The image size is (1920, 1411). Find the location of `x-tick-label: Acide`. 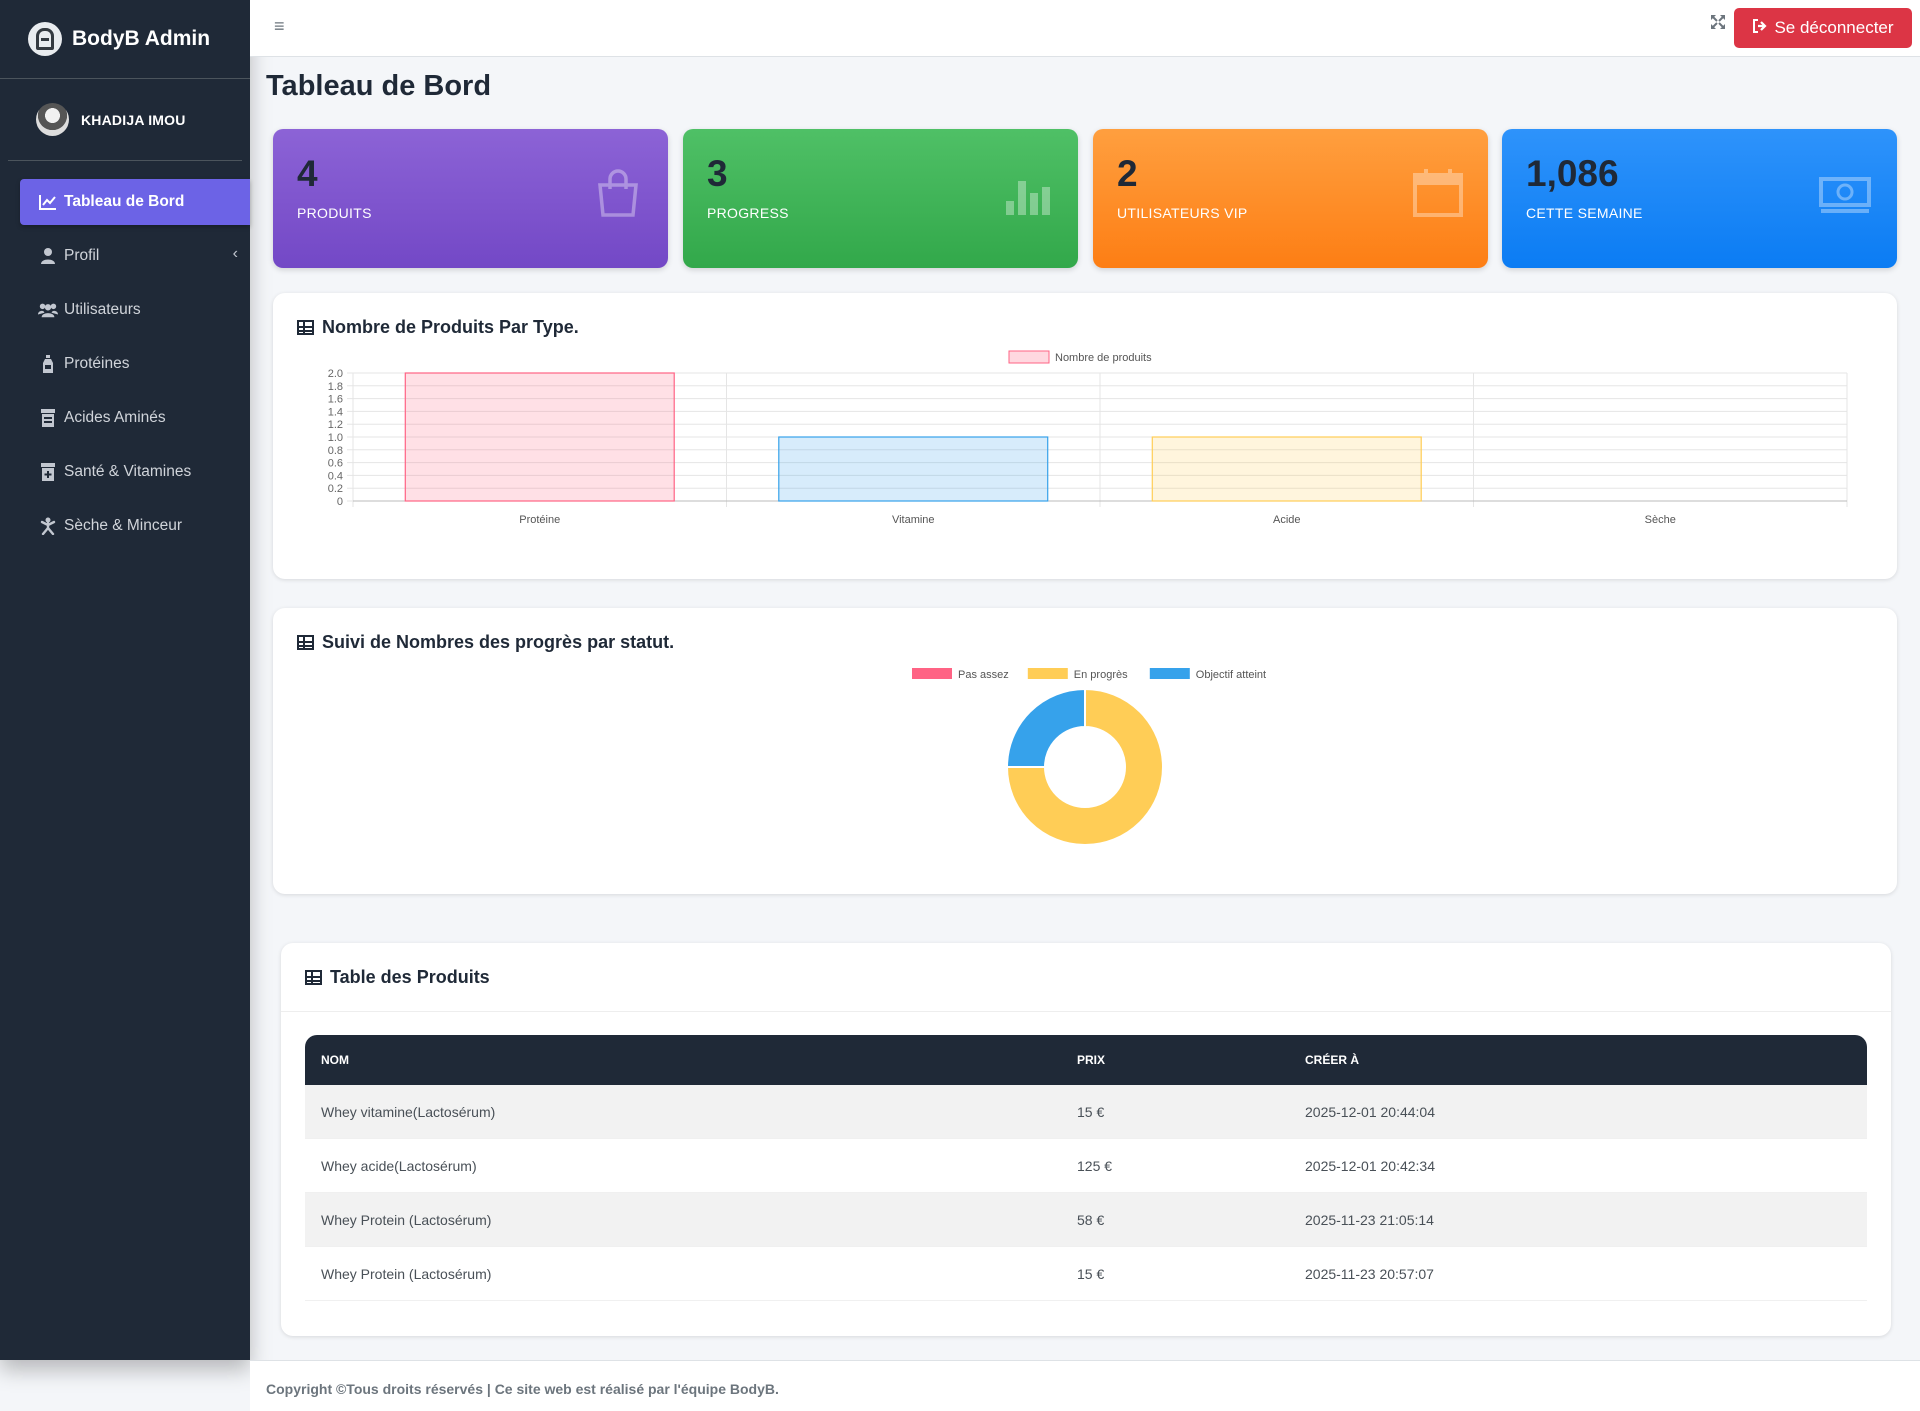

x-tick-label: Acide is located at coordinates (1287, 520).